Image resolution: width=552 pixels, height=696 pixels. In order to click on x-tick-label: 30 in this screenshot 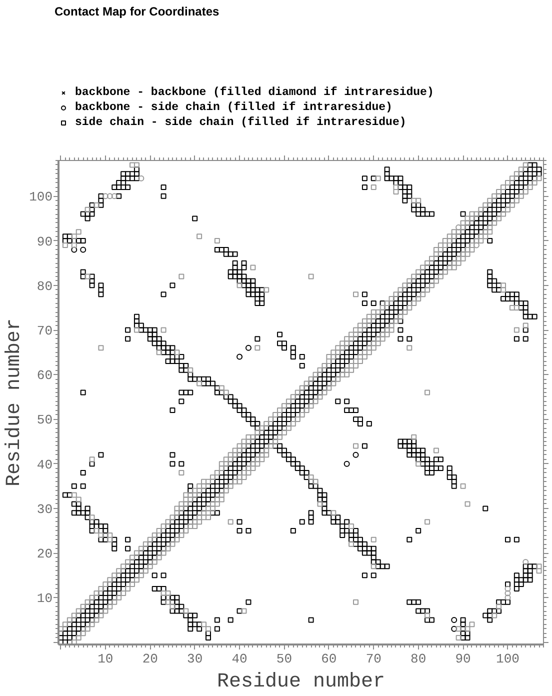, I will do `click(195, 659)`.